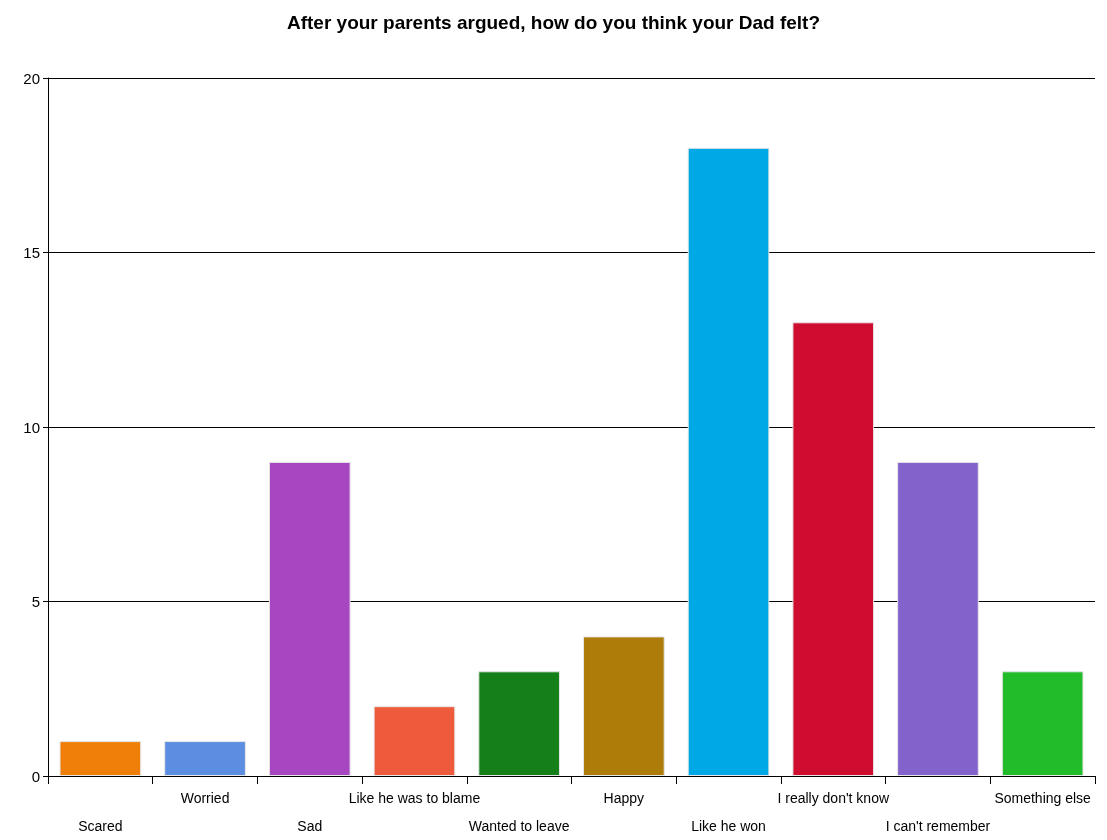  What do you see at coordinates (624, 798) in the screenshot?
I see `x-tick-label: Happy` at bounding box center [624, 798].